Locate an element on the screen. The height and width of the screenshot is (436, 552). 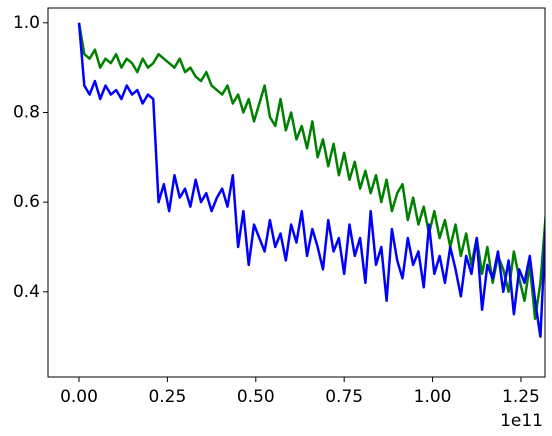
x-tick-label: 0.25 is located at coordinates (167, 397).